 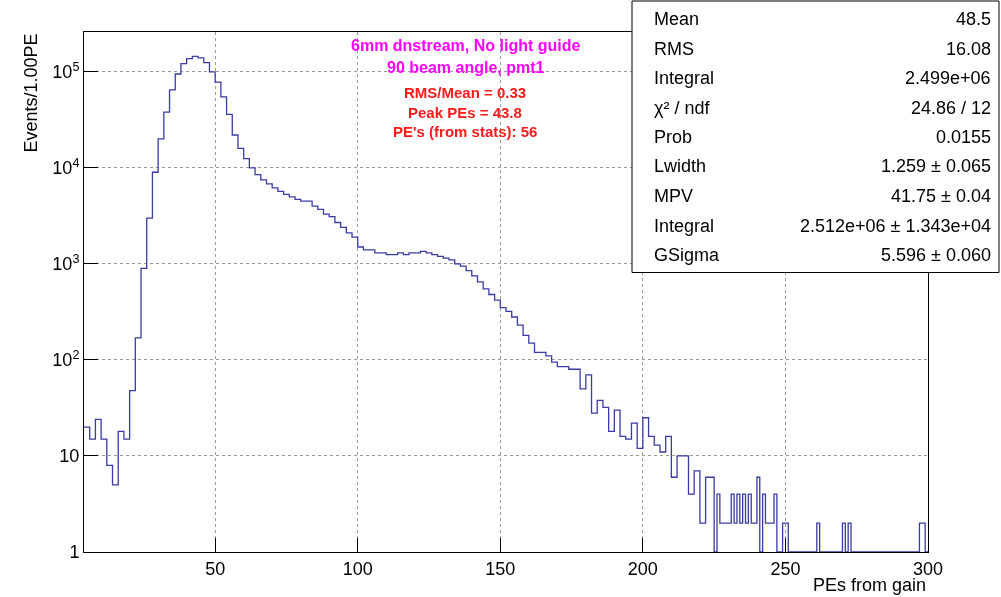 I want to click on text: Integral 2.512e+06 ± 1.343e+04, so click(x=823, y=226).